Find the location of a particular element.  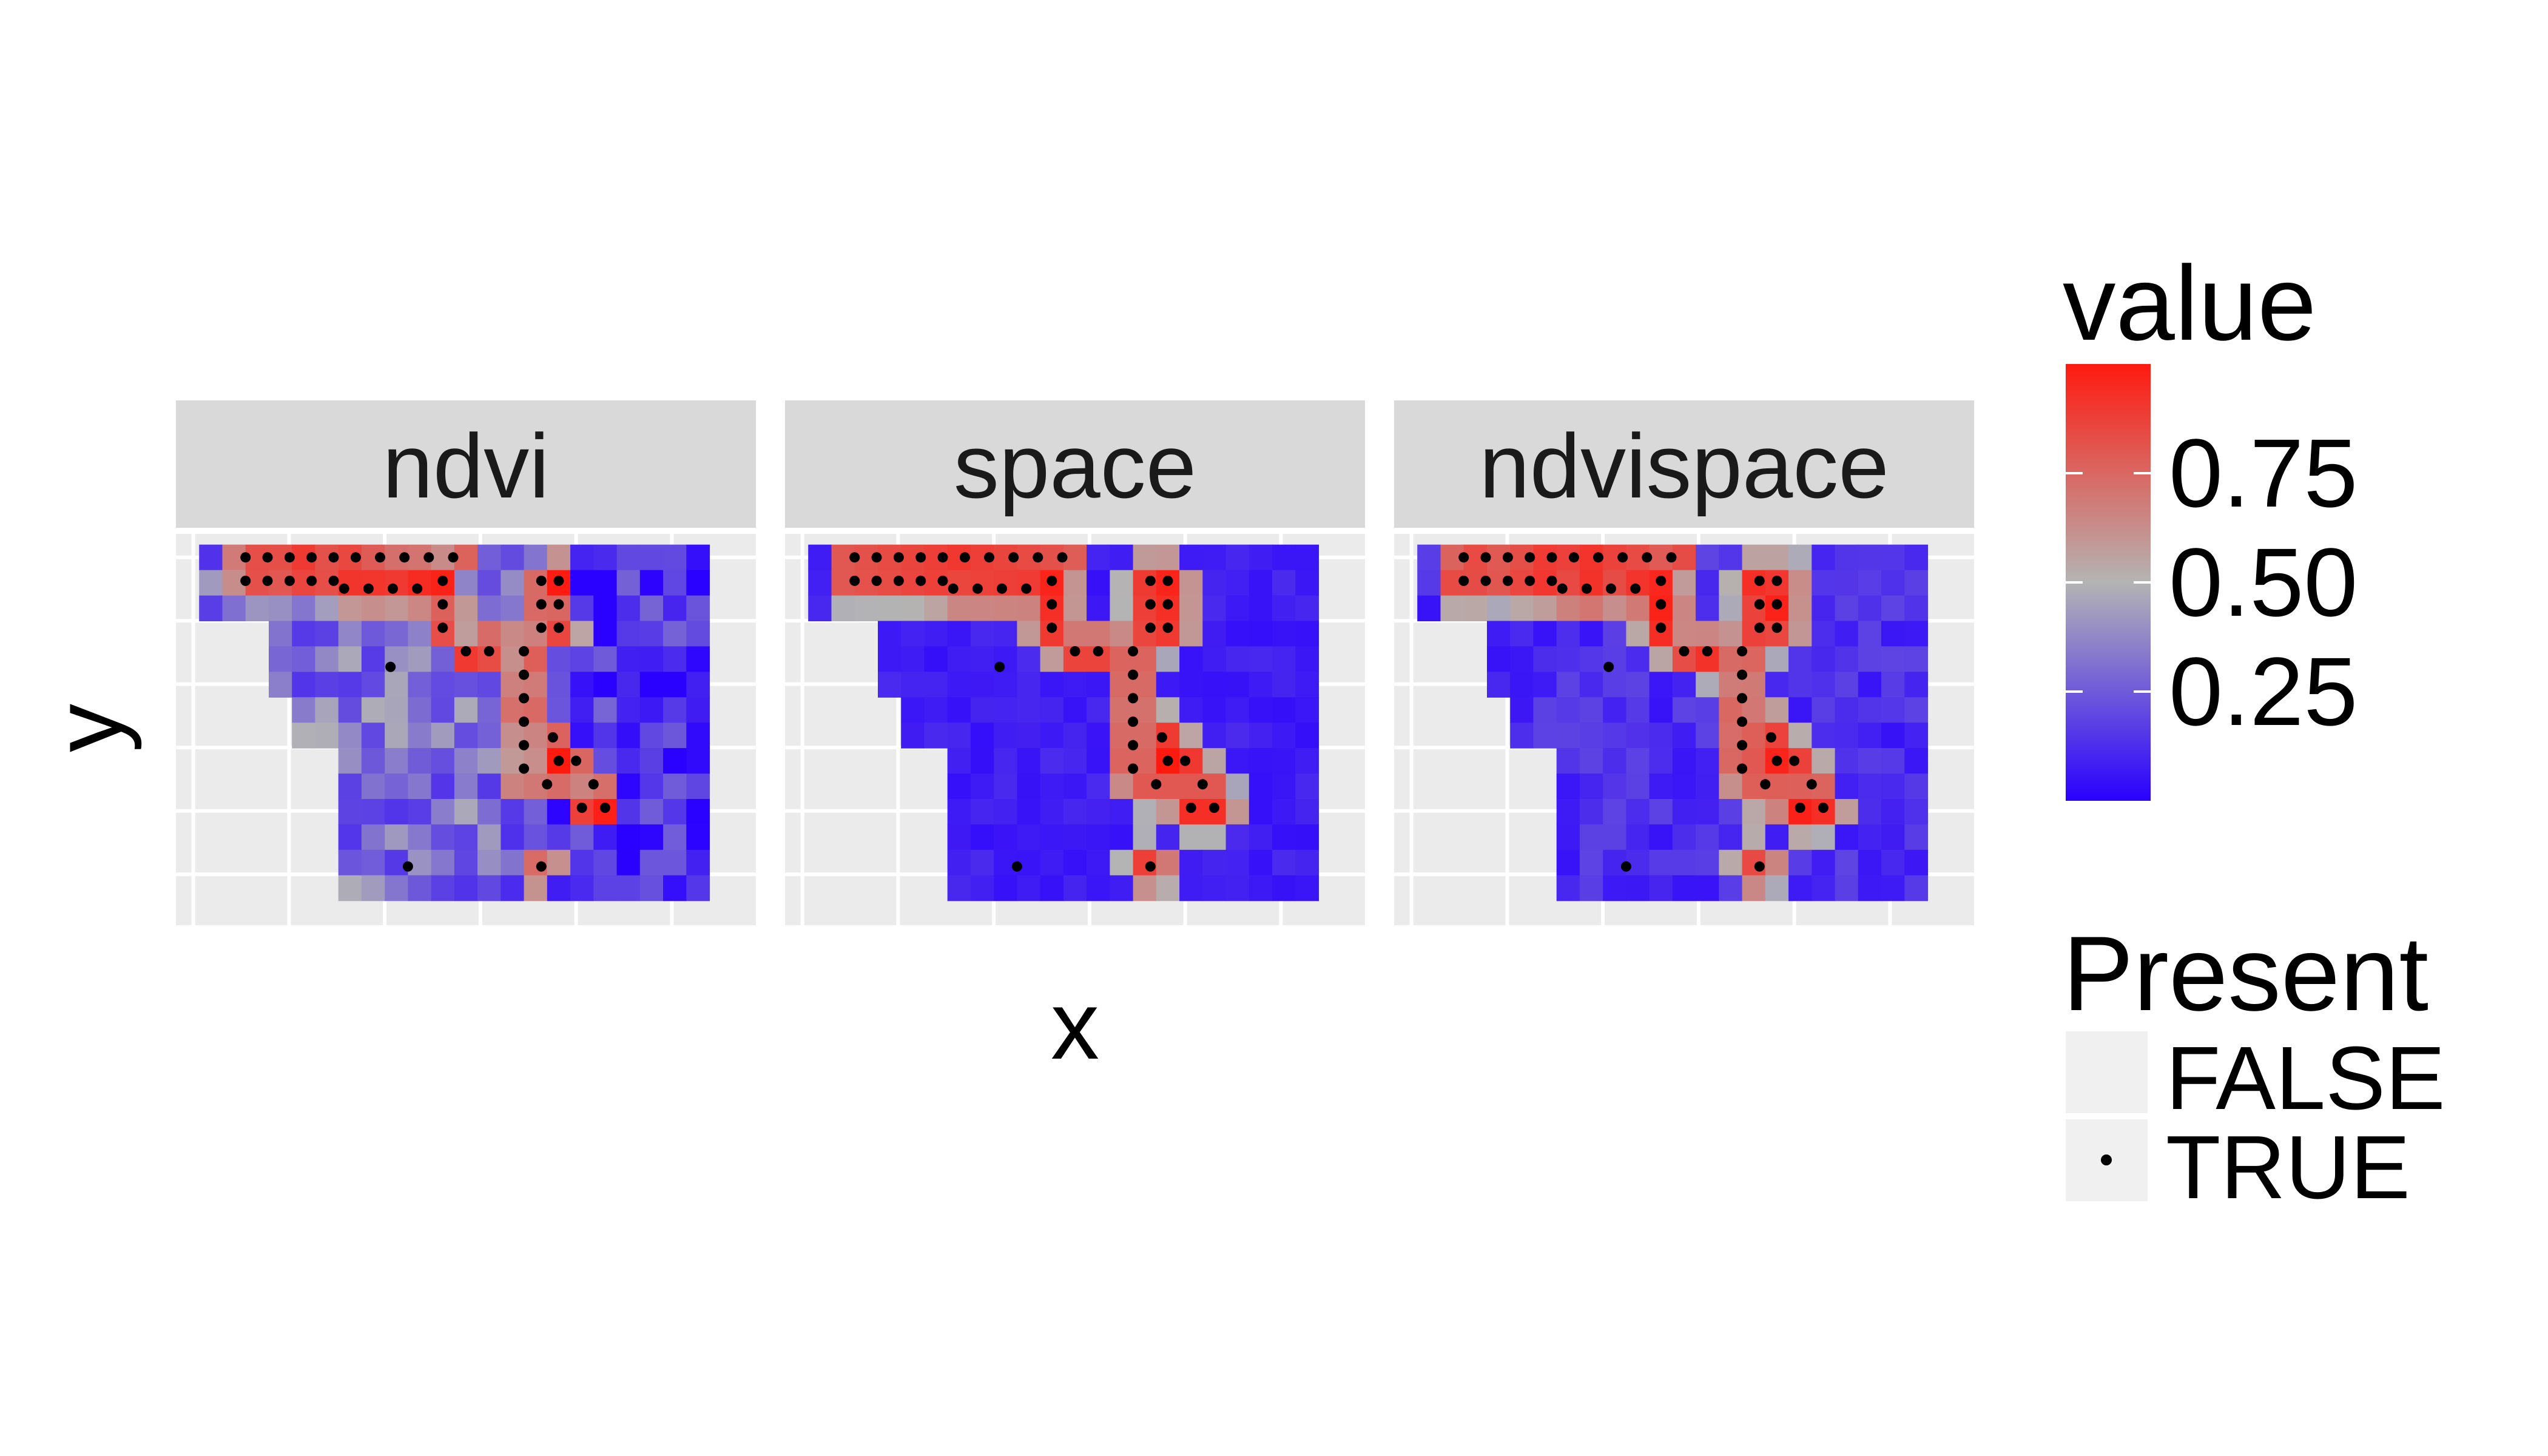

colorbar-tick-label: 0.75 is located at coordinates (2263, 473).